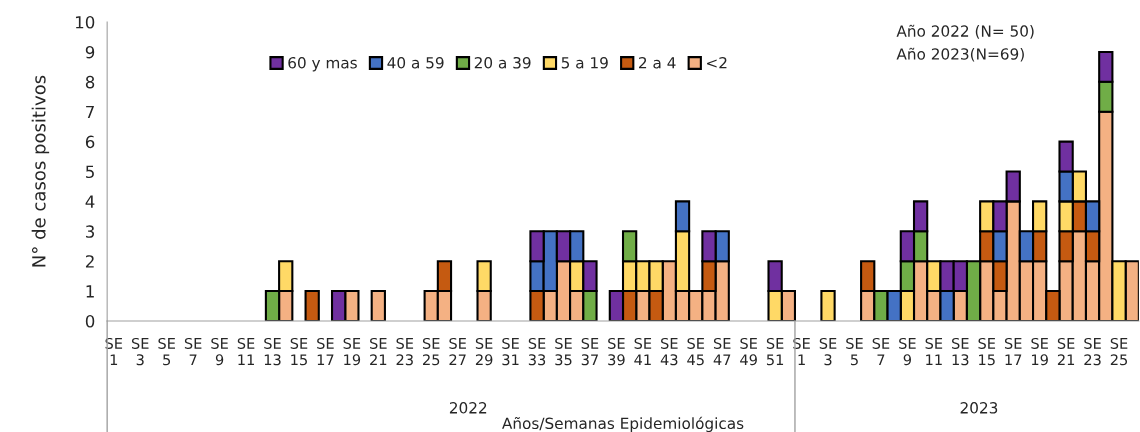 The width and height of the screenshot is (1140, 432). I want to click on x-tick-label: SE 27, so click(457, 351).